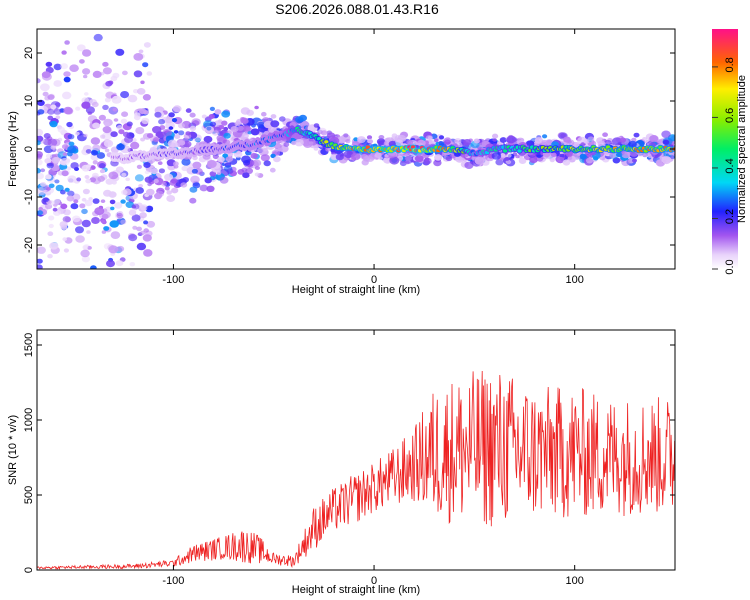 This screenshot has height=600, width=750. Describe the element at coordinates (29, 420) in the screenshot. I see `snr-y-tick-label: 1000` at that location.